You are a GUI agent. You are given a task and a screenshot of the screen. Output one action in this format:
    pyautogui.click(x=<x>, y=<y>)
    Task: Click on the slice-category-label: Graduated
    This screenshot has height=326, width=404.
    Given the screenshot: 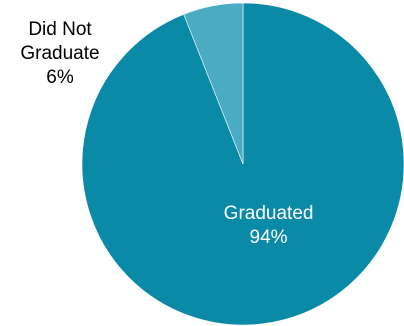 What is the action you would take?
    pyautogui.click(x=269, y=213)
    